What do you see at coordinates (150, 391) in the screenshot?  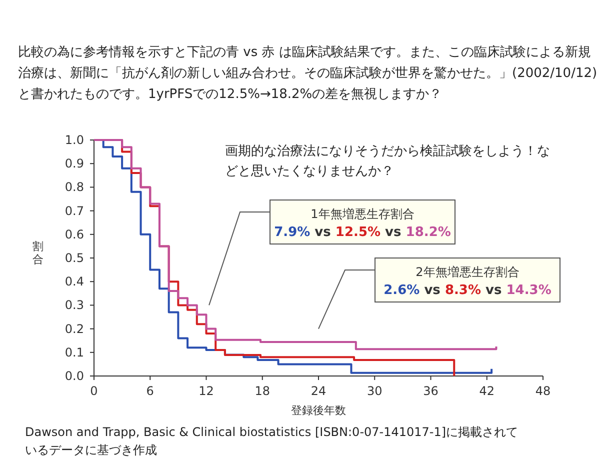 I see `x-tick-label: 6` at bounding box center [150, 391].